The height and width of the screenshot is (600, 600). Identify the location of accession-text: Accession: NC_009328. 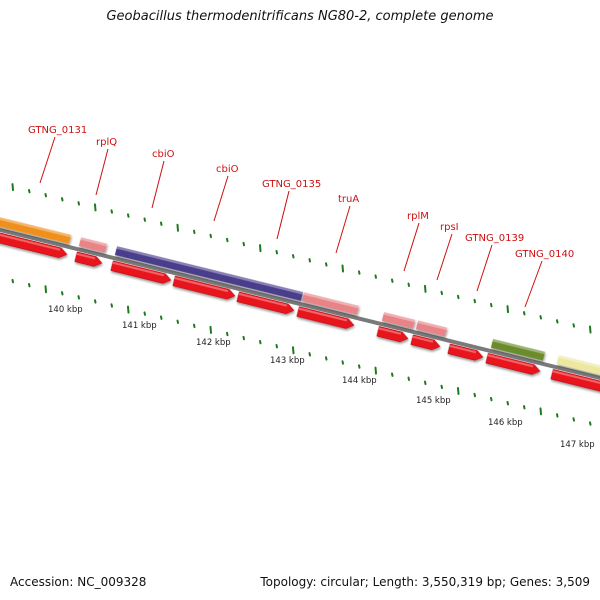
(78, 582).